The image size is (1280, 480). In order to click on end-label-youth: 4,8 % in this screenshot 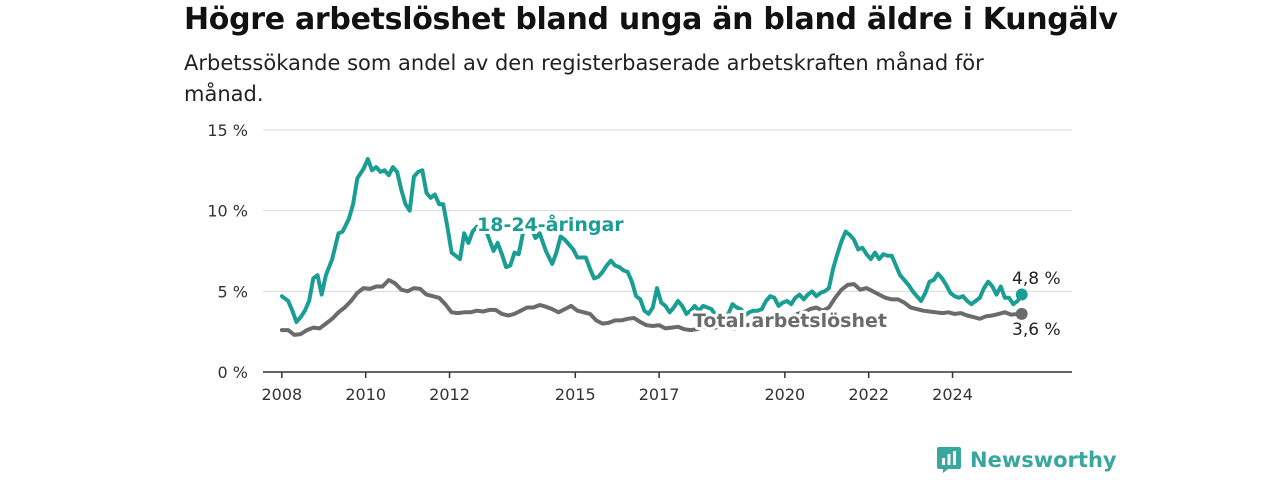, I will do `click(1036, 279)`.